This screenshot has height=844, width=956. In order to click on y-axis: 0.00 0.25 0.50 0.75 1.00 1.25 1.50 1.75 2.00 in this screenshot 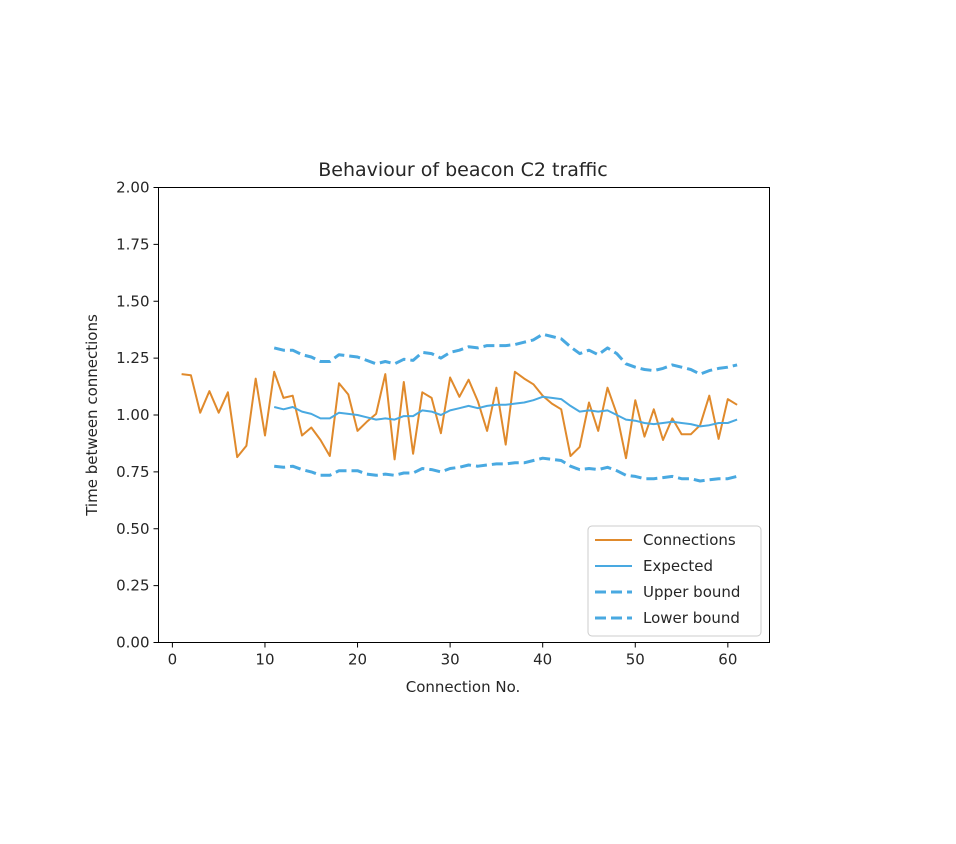, I will do `click(137, 415)`.